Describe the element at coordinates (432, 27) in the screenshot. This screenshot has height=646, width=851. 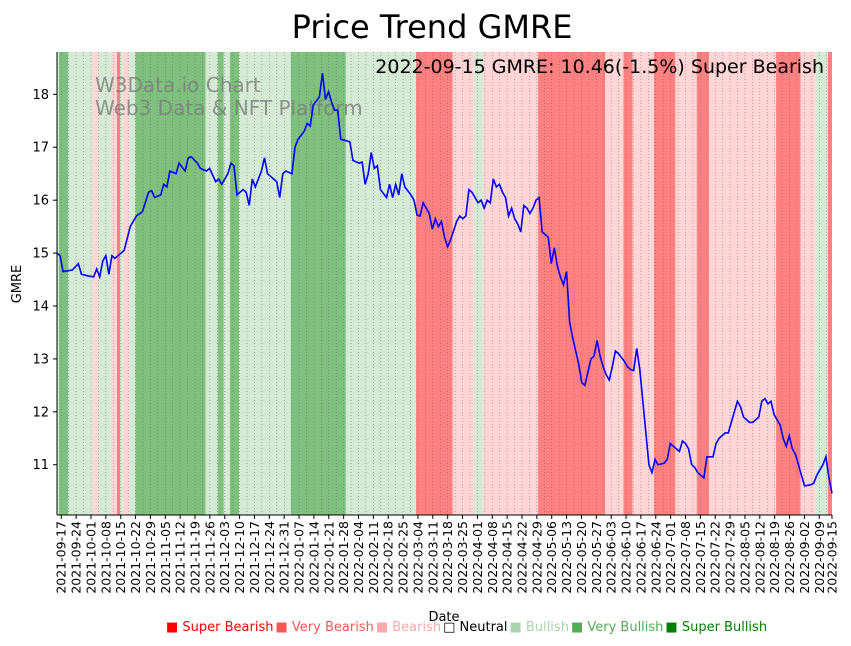
I see `chart-title: Price Trend GMRE` at that location.